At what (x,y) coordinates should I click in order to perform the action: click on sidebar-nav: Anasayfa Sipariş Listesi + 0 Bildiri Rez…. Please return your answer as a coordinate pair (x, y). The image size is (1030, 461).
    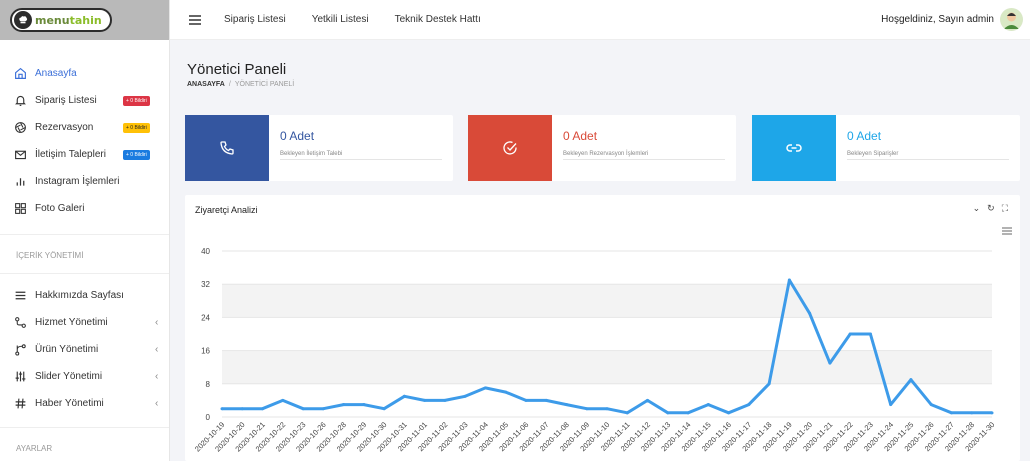
    Looking at the image, I should click on (84, 250).